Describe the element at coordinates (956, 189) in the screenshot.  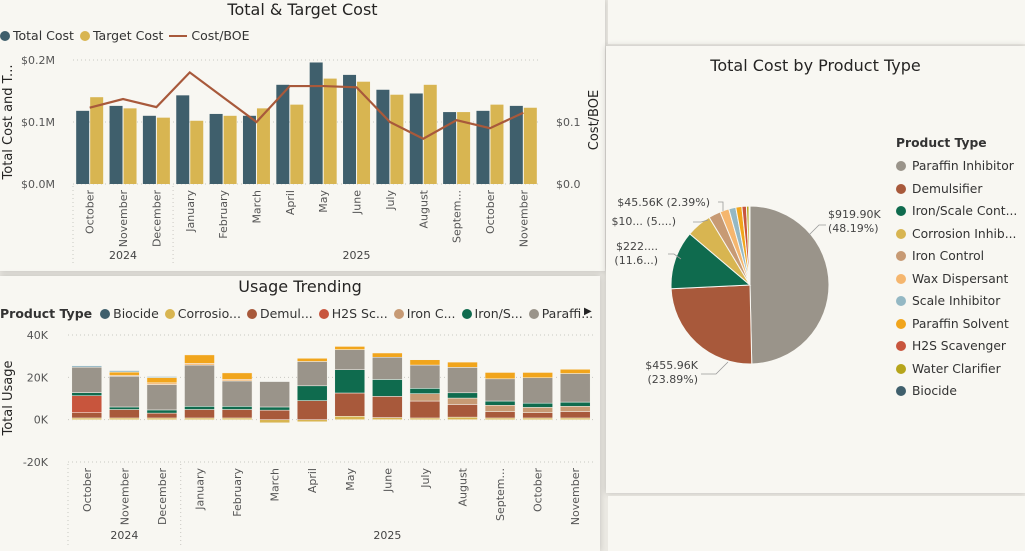
I see `pie-legend-item: Demulsifier` at that location.